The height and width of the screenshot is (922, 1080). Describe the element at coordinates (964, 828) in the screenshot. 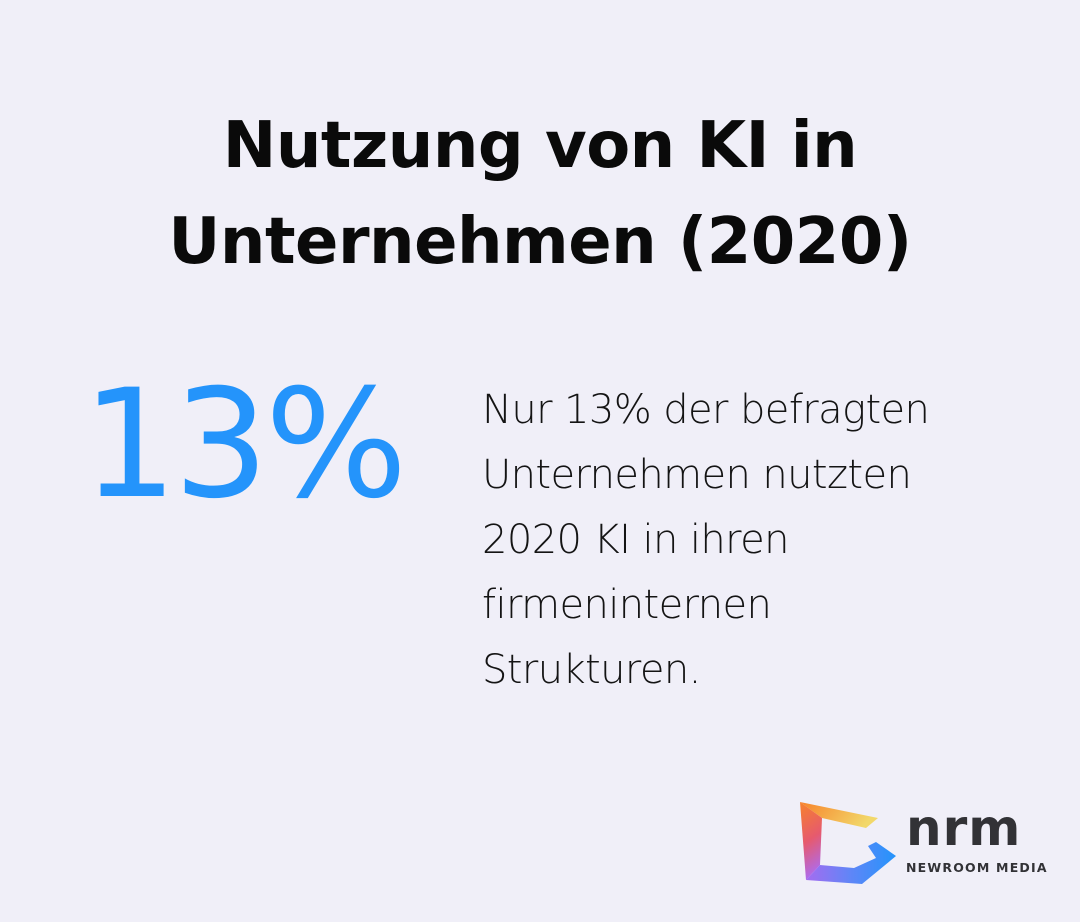

I see `logo-wordmark: nrm` at that location.